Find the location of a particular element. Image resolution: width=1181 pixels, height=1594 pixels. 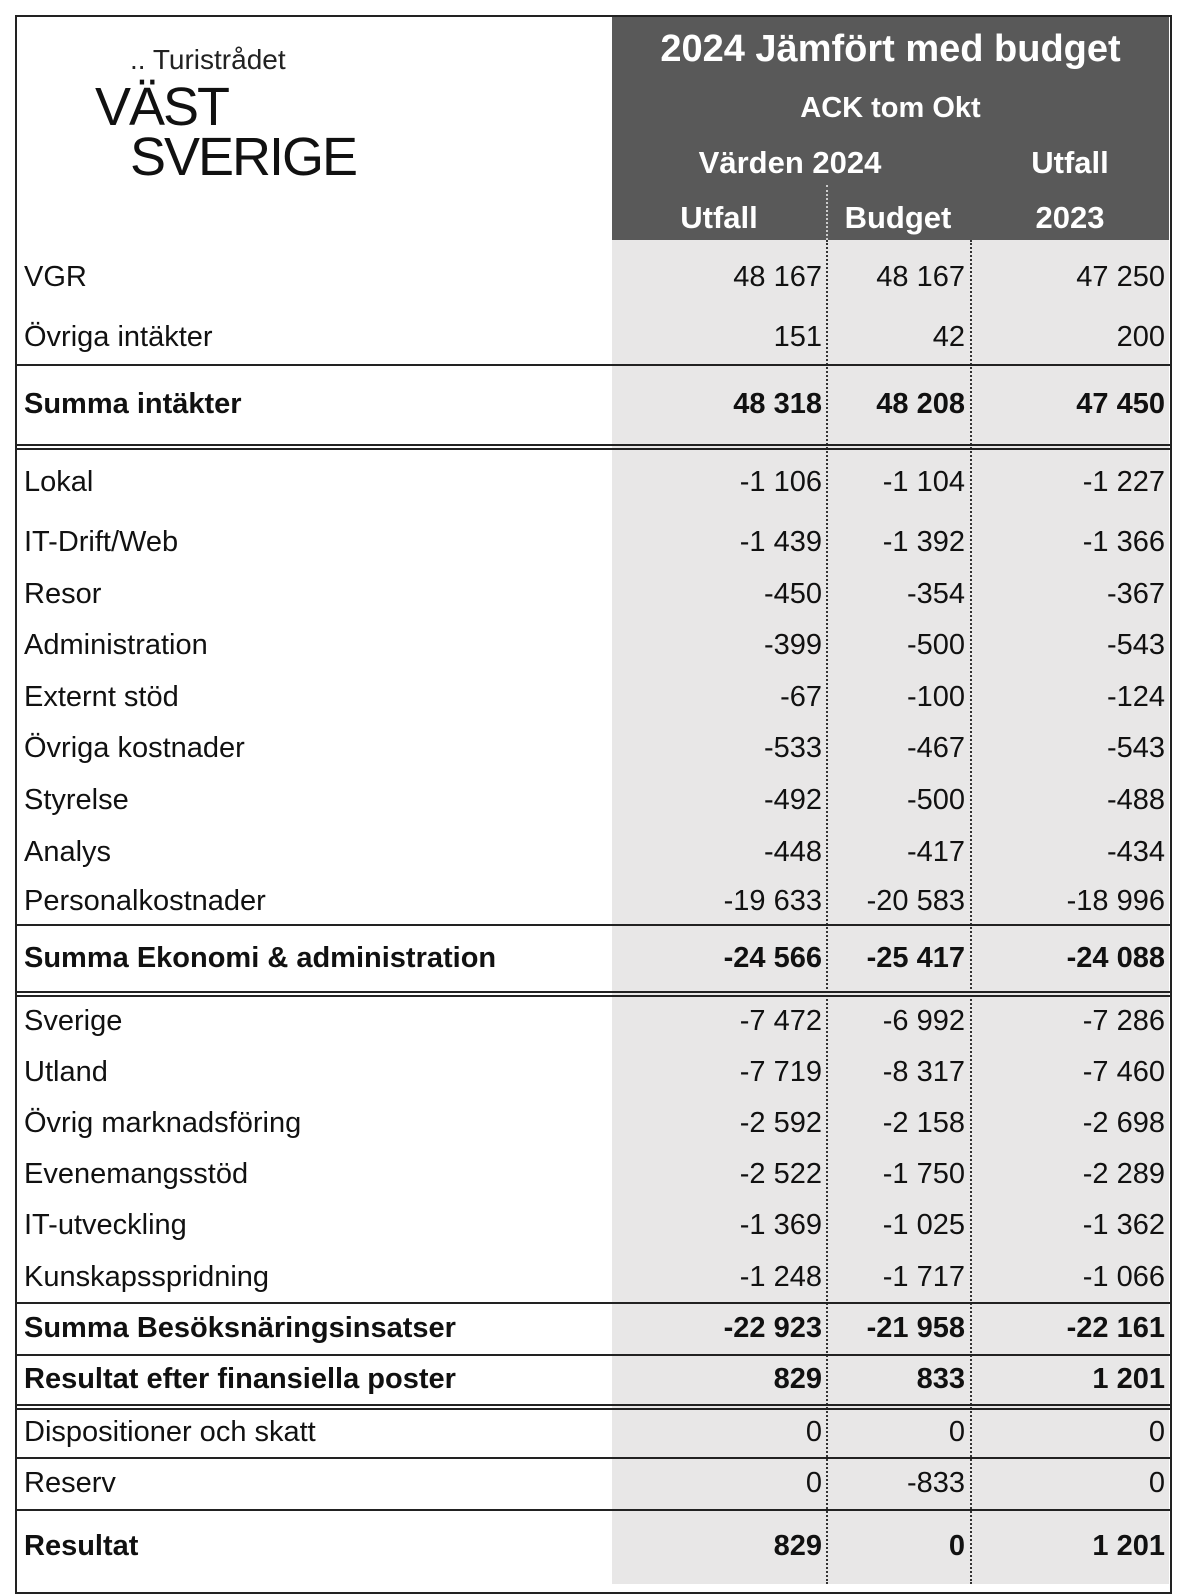

cell-value: -21 958 is located at coordinates (915, 1328).